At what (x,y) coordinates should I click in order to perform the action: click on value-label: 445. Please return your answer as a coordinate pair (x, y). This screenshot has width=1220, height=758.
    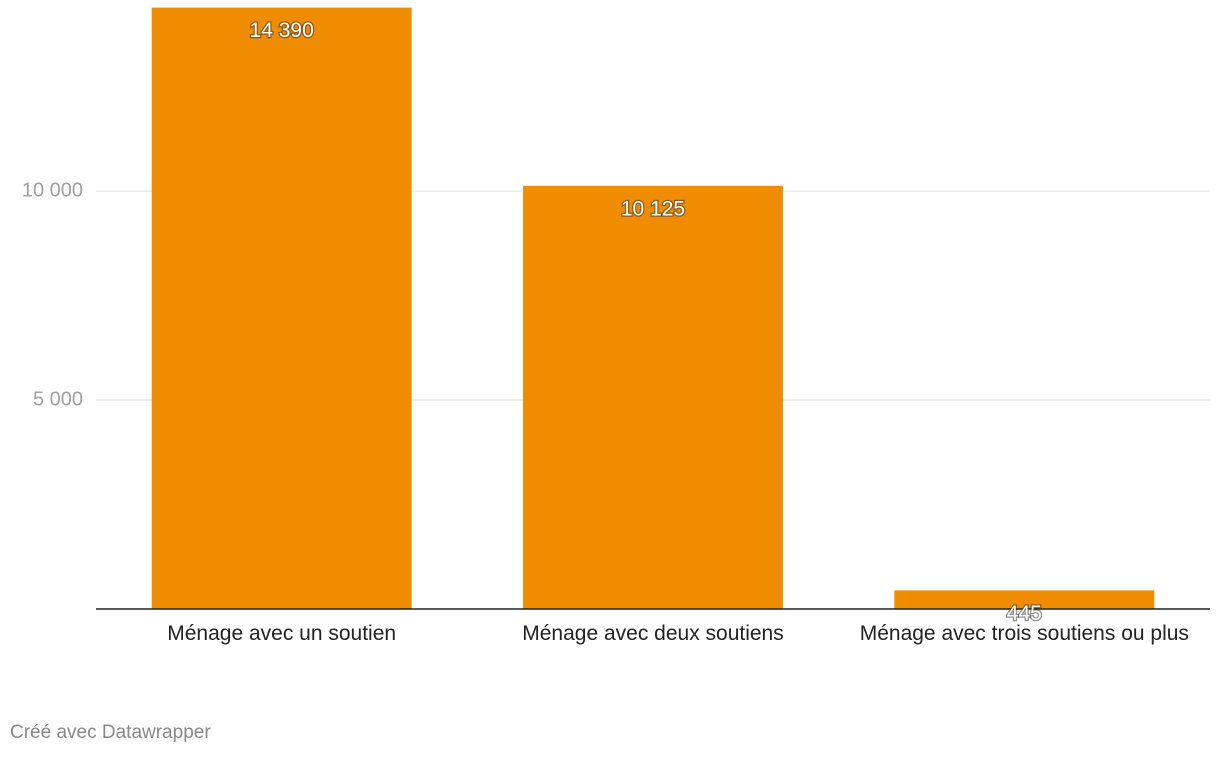
    Looking at the image, I should click on (1024, 613).